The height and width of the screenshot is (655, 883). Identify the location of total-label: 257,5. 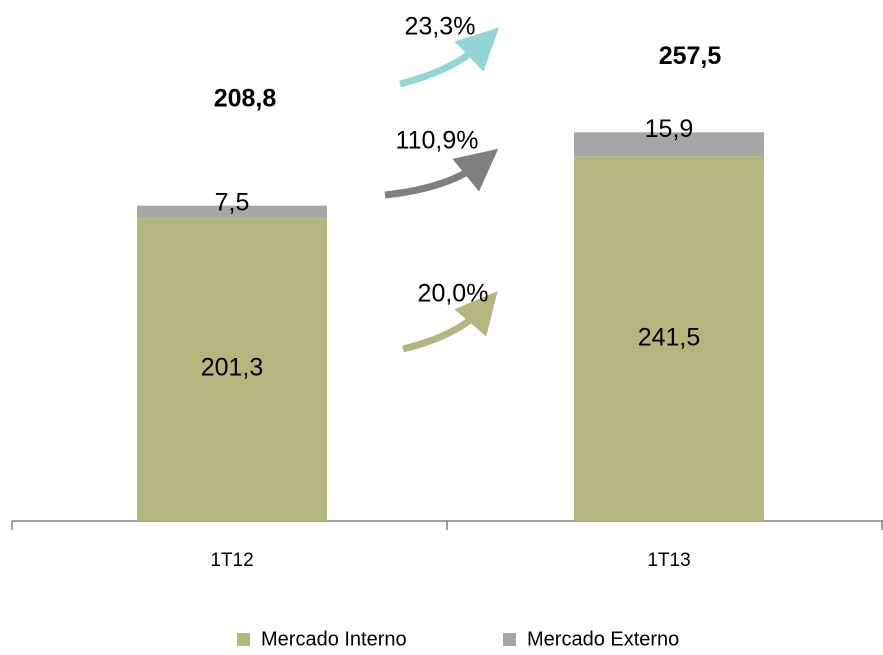
(690, 56).